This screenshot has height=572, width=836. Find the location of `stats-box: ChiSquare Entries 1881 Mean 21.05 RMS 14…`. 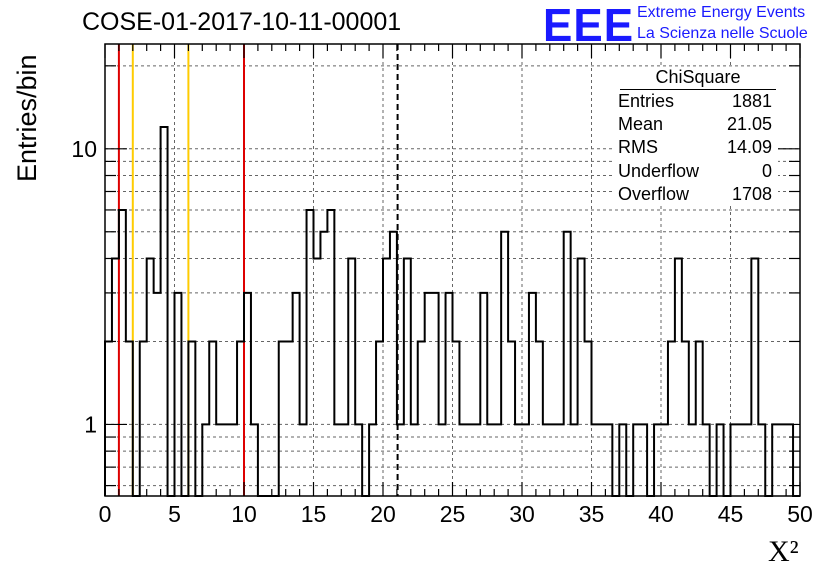

stats-box: ChiSquare Entries 1881 Mean 21.05 RMS 14… is located at coordinates (695, 136).